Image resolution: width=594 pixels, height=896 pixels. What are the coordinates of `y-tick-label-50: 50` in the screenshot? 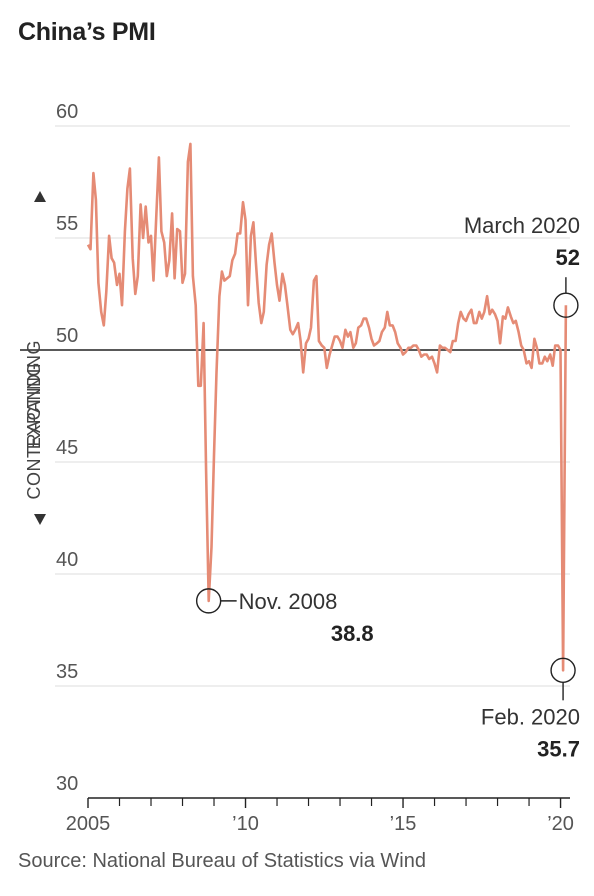 It's located at (67, 336).